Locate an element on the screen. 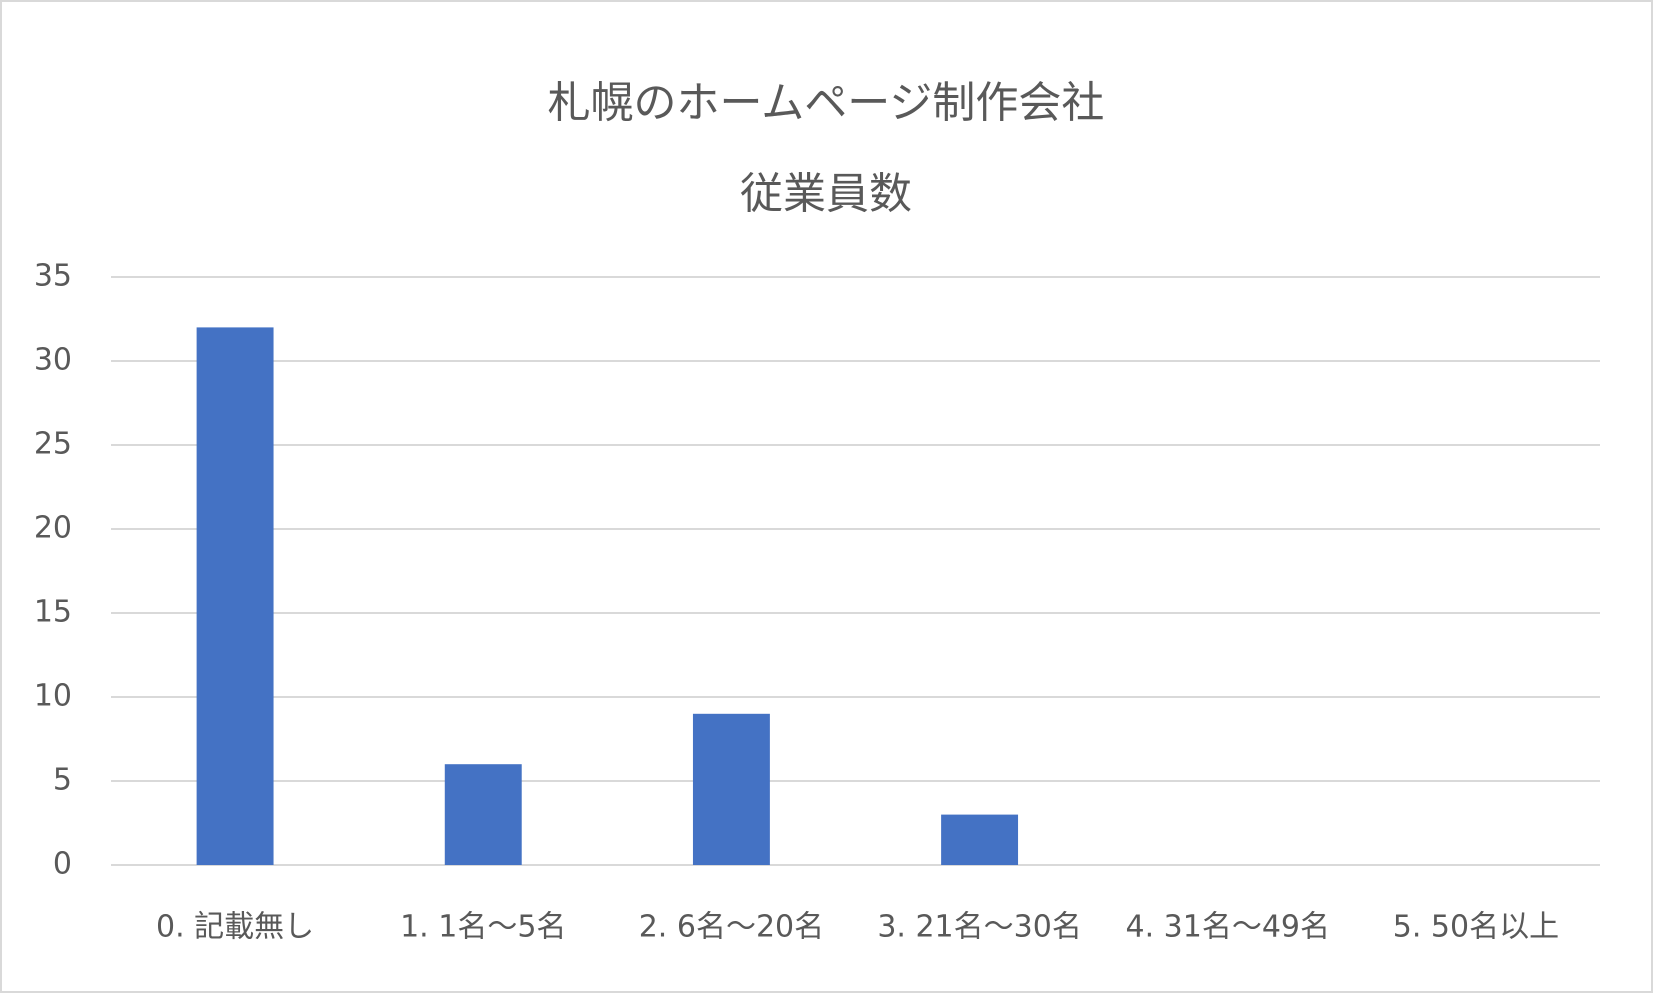 This screenshot has height=993, width=1653. y-tick-label: 25 is located at coordinates (53, 444).